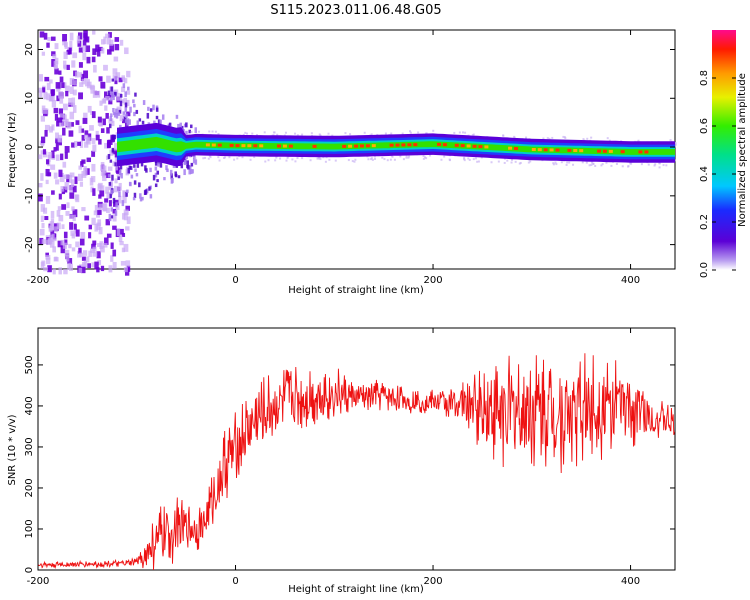 This screenshot has width=750, height=600. What do you see at coordinates (12, 449) in the screenshot?
I see `snr-y-label: SNR (10 * v/v)` at bounding box center [12, 449].